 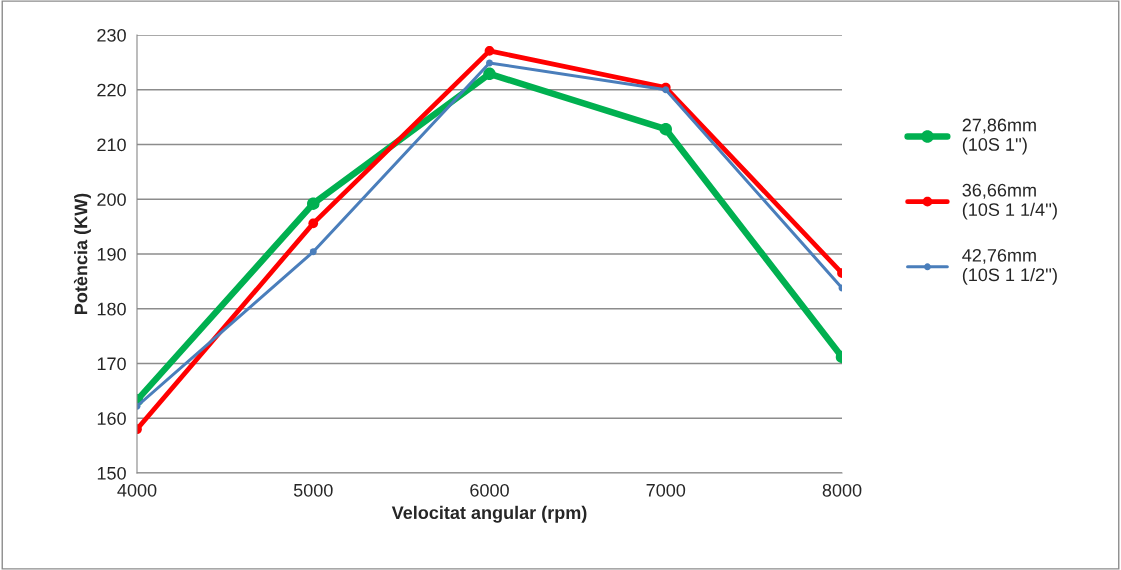 I want to click on y-tick-label: 160, so click(x=111, y=418).